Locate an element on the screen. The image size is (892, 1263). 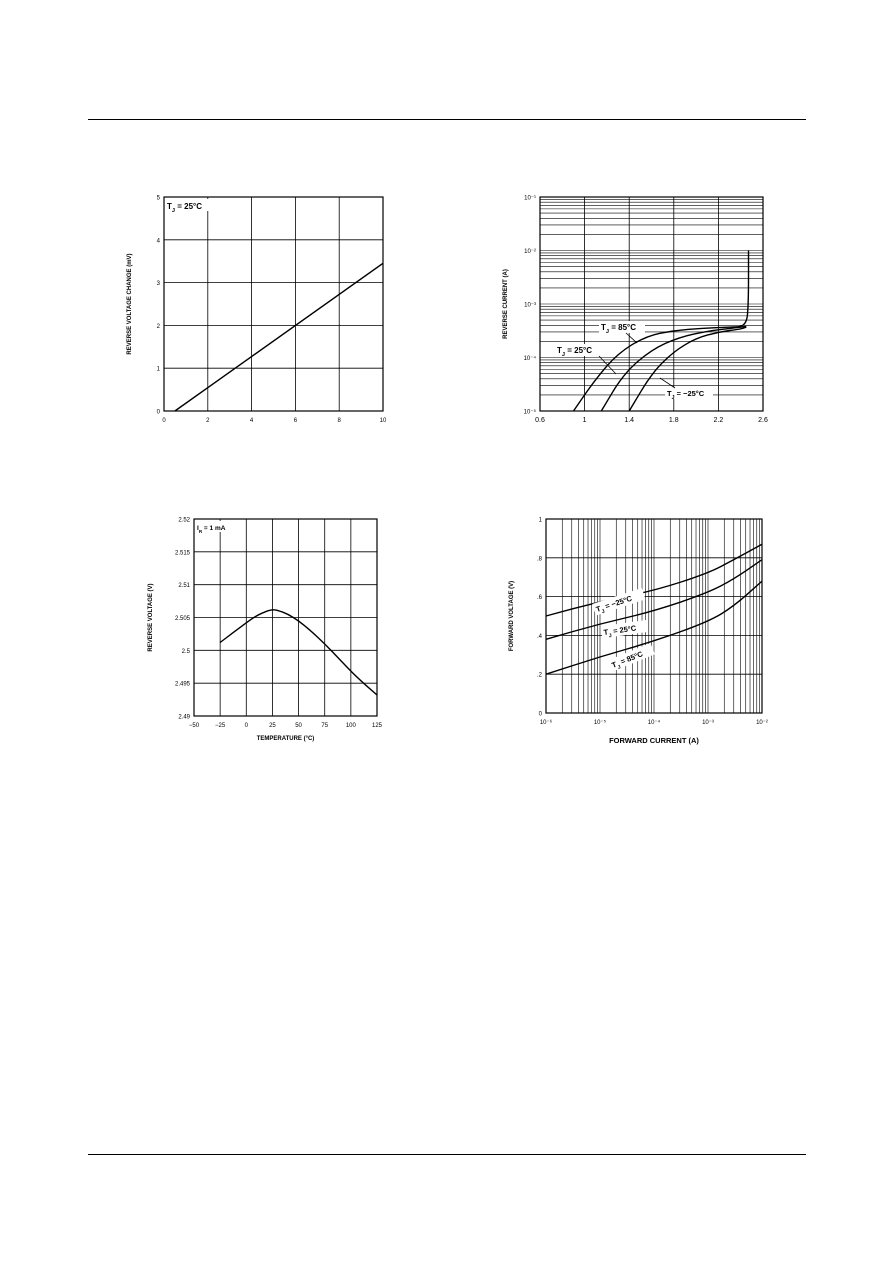
y-axis-label: FORWARD VOLTAGE (V) is located at coordinates (512, 616).